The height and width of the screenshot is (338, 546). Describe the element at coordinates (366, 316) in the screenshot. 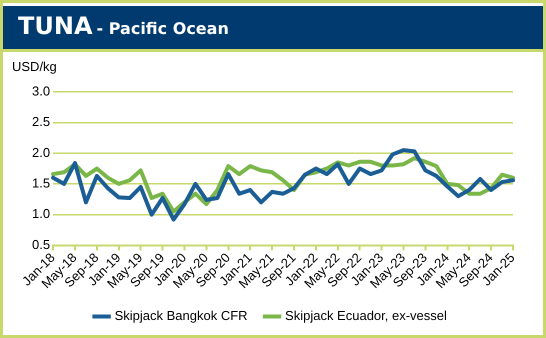

I see `legend-label: Skipjack Ecuador, ex-vessel` at that location.